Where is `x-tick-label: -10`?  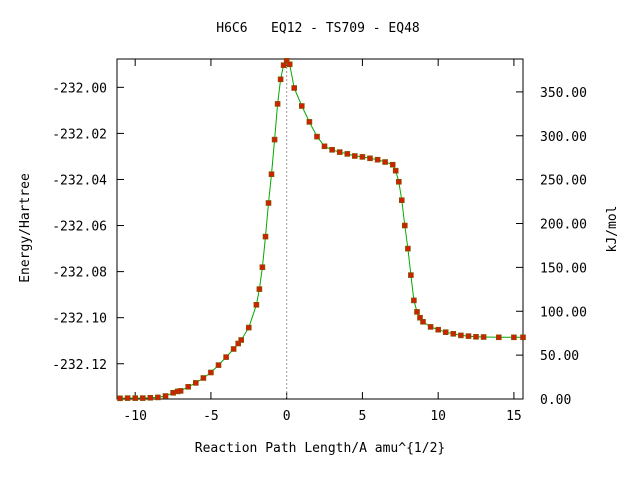
x-tick-label: -10 is located at coordinates (134, 416).